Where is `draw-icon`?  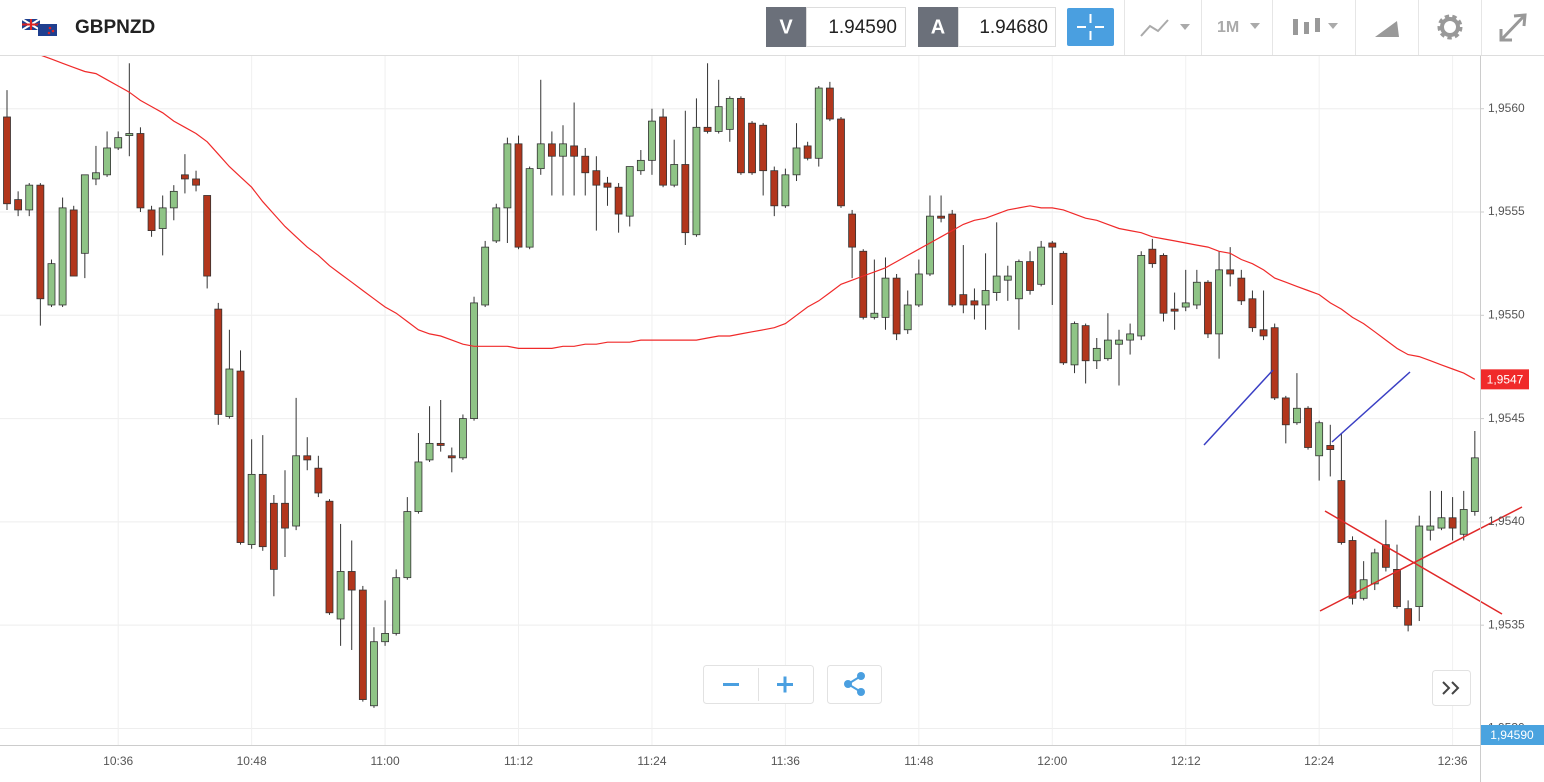
draw-icon is located at coordinates (1387, 29).